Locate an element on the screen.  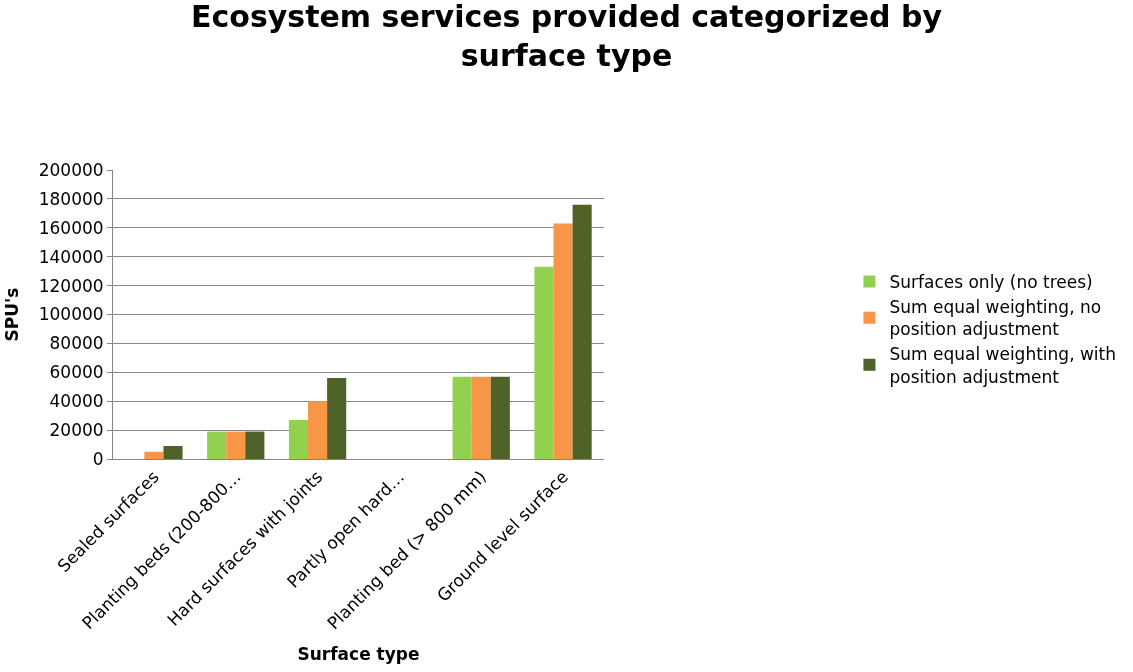
legend-label: Sum equal weighting, no position adjustment is located at coordinates (995, 318).